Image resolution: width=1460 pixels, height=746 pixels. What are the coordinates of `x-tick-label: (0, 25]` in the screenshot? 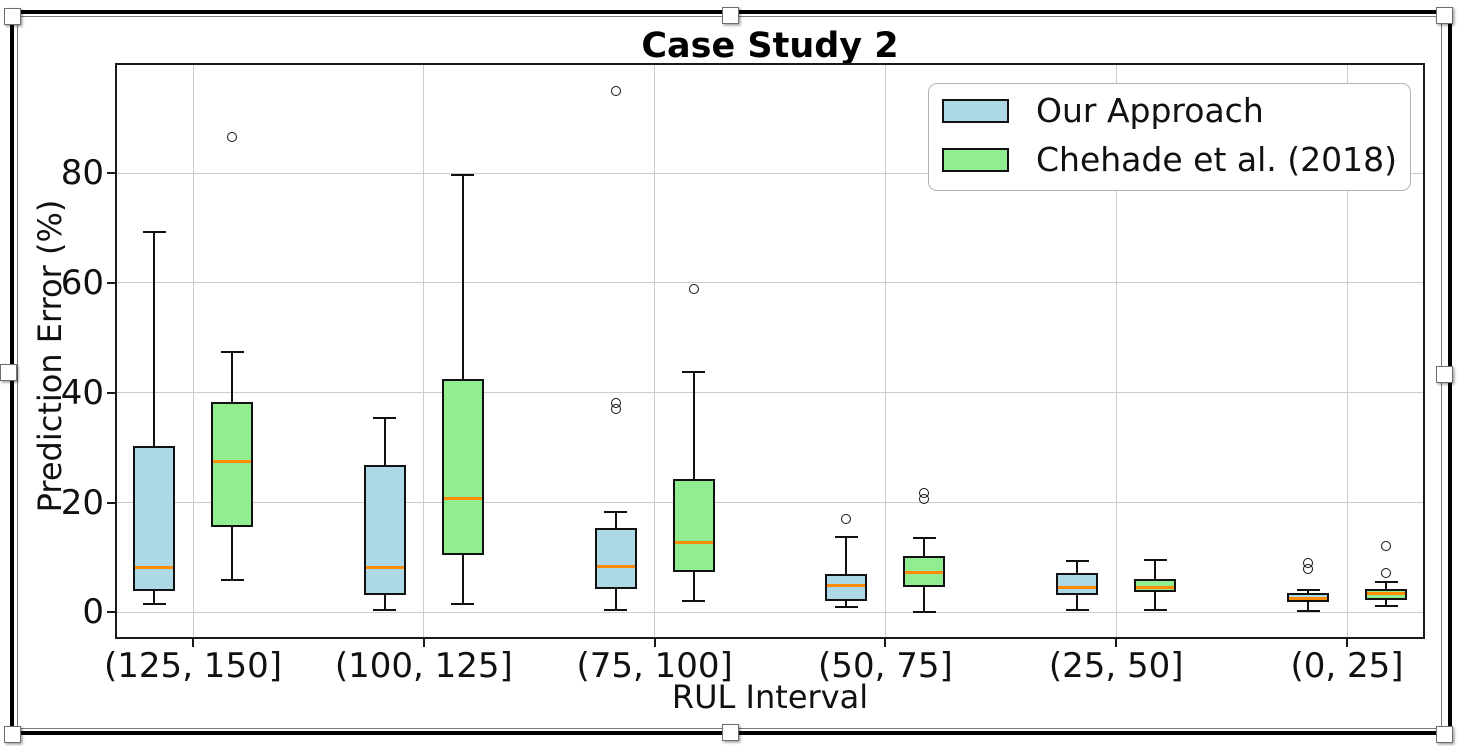 It's located at (1347, 666).